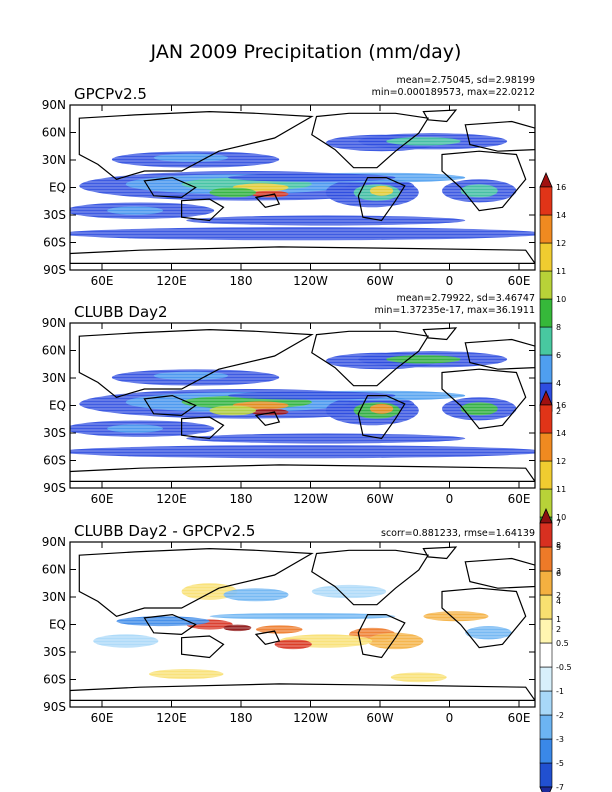 This screenshot has height=792, width=612. I want to click on lat-label: 60S, so click(54, 461).